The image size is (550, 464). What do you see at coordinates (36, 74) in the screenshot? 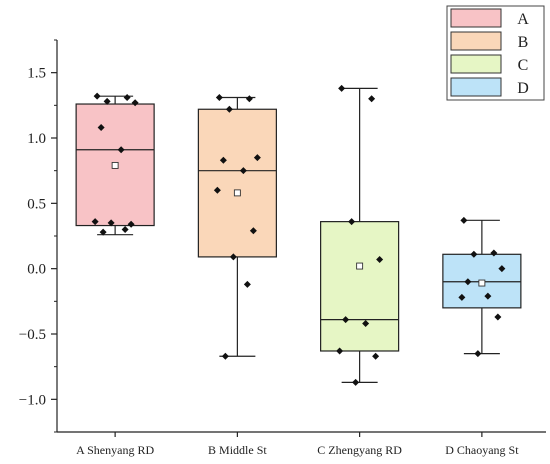
I see `y-tick-label: 1.5` at bounding box center [36, 74].